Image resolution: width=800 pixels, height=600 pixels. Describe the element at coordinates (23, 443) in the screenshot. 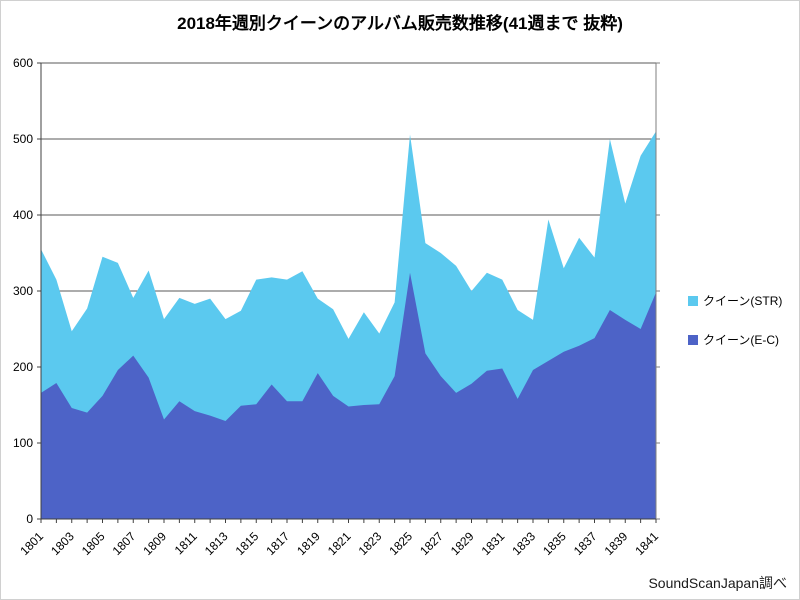

I see `y-axis-label: 100` at that location.